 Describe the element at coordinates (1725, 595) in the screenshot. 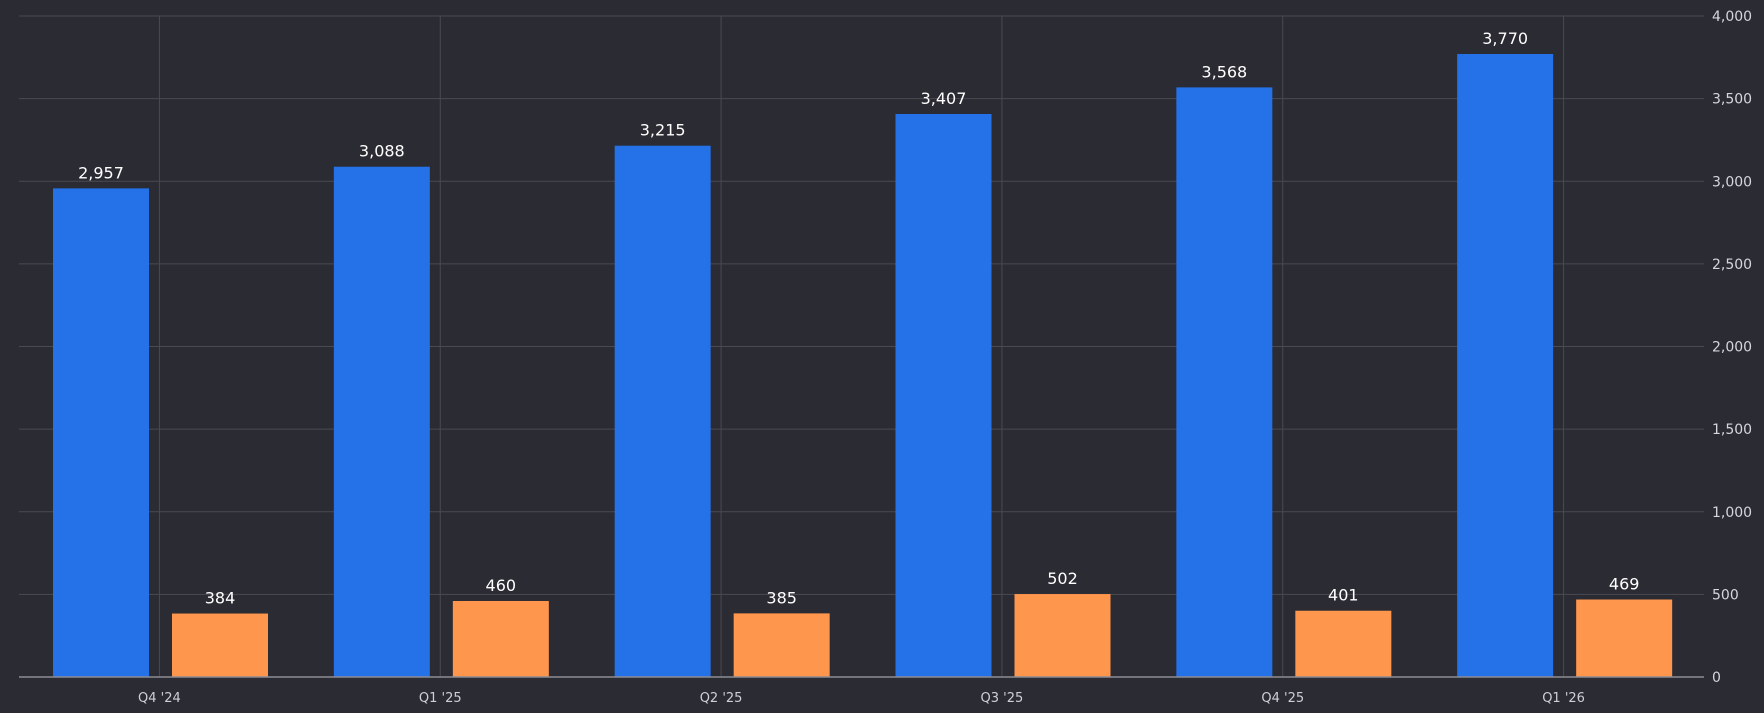

I see `y-tick-label: 500` at that location.